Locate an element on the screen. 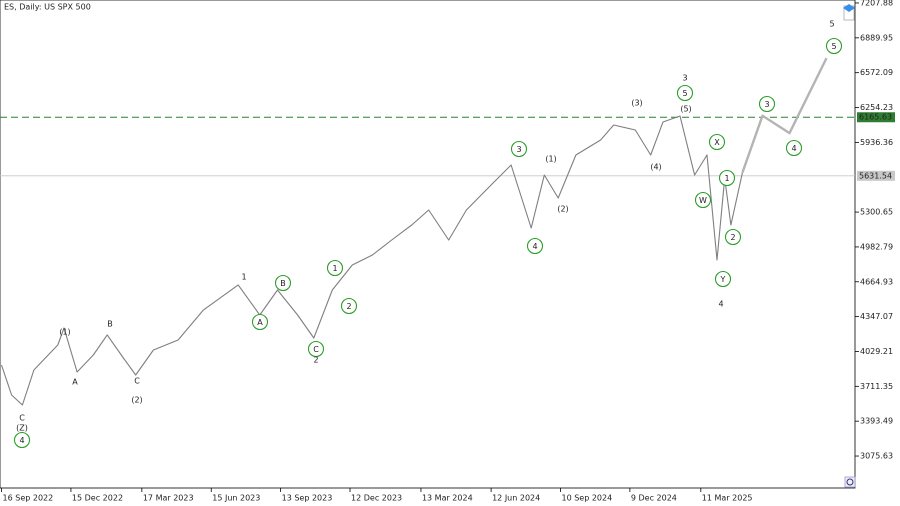 This screenshot has width=900, height=506. wave-label: (Z) is located at coordinates (22, 428).